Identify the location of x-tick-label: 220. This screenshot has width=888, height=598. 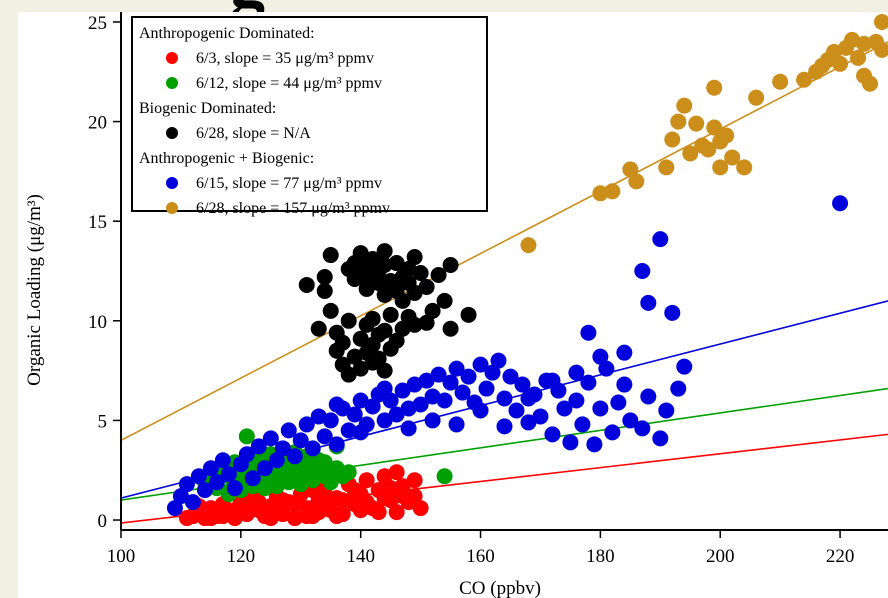
(840, 556).